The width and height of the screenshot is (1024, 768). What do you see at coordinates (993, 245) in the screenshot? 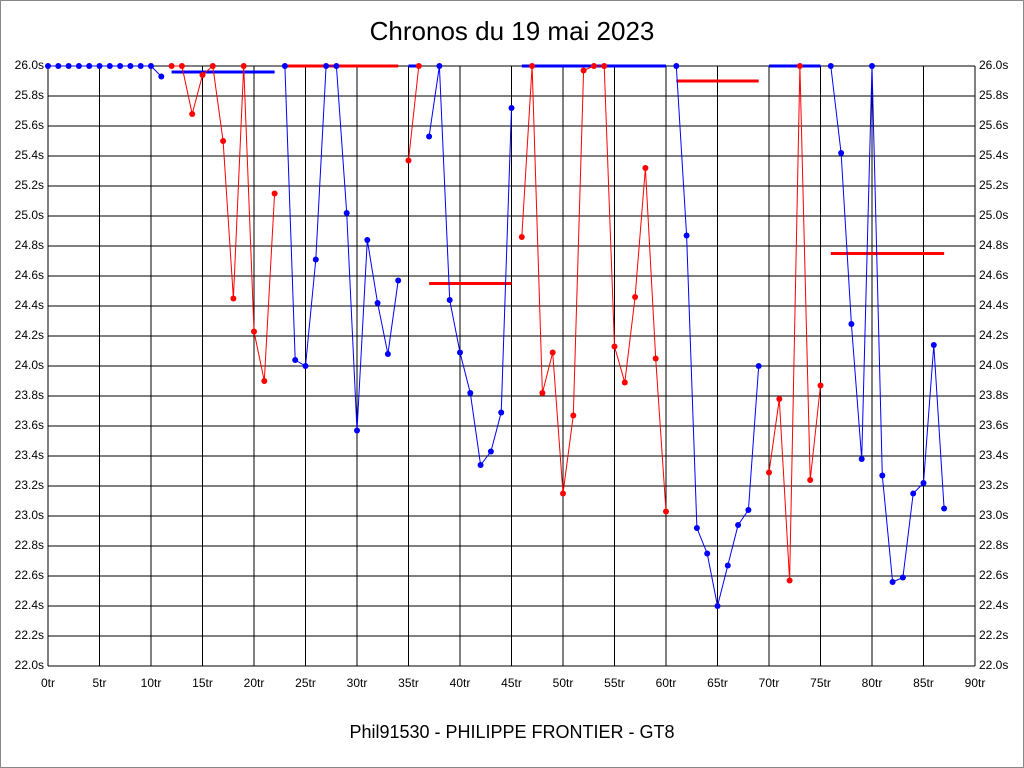
I see `y2-tick-label: 24.8s` at bounding box center [993, 245].